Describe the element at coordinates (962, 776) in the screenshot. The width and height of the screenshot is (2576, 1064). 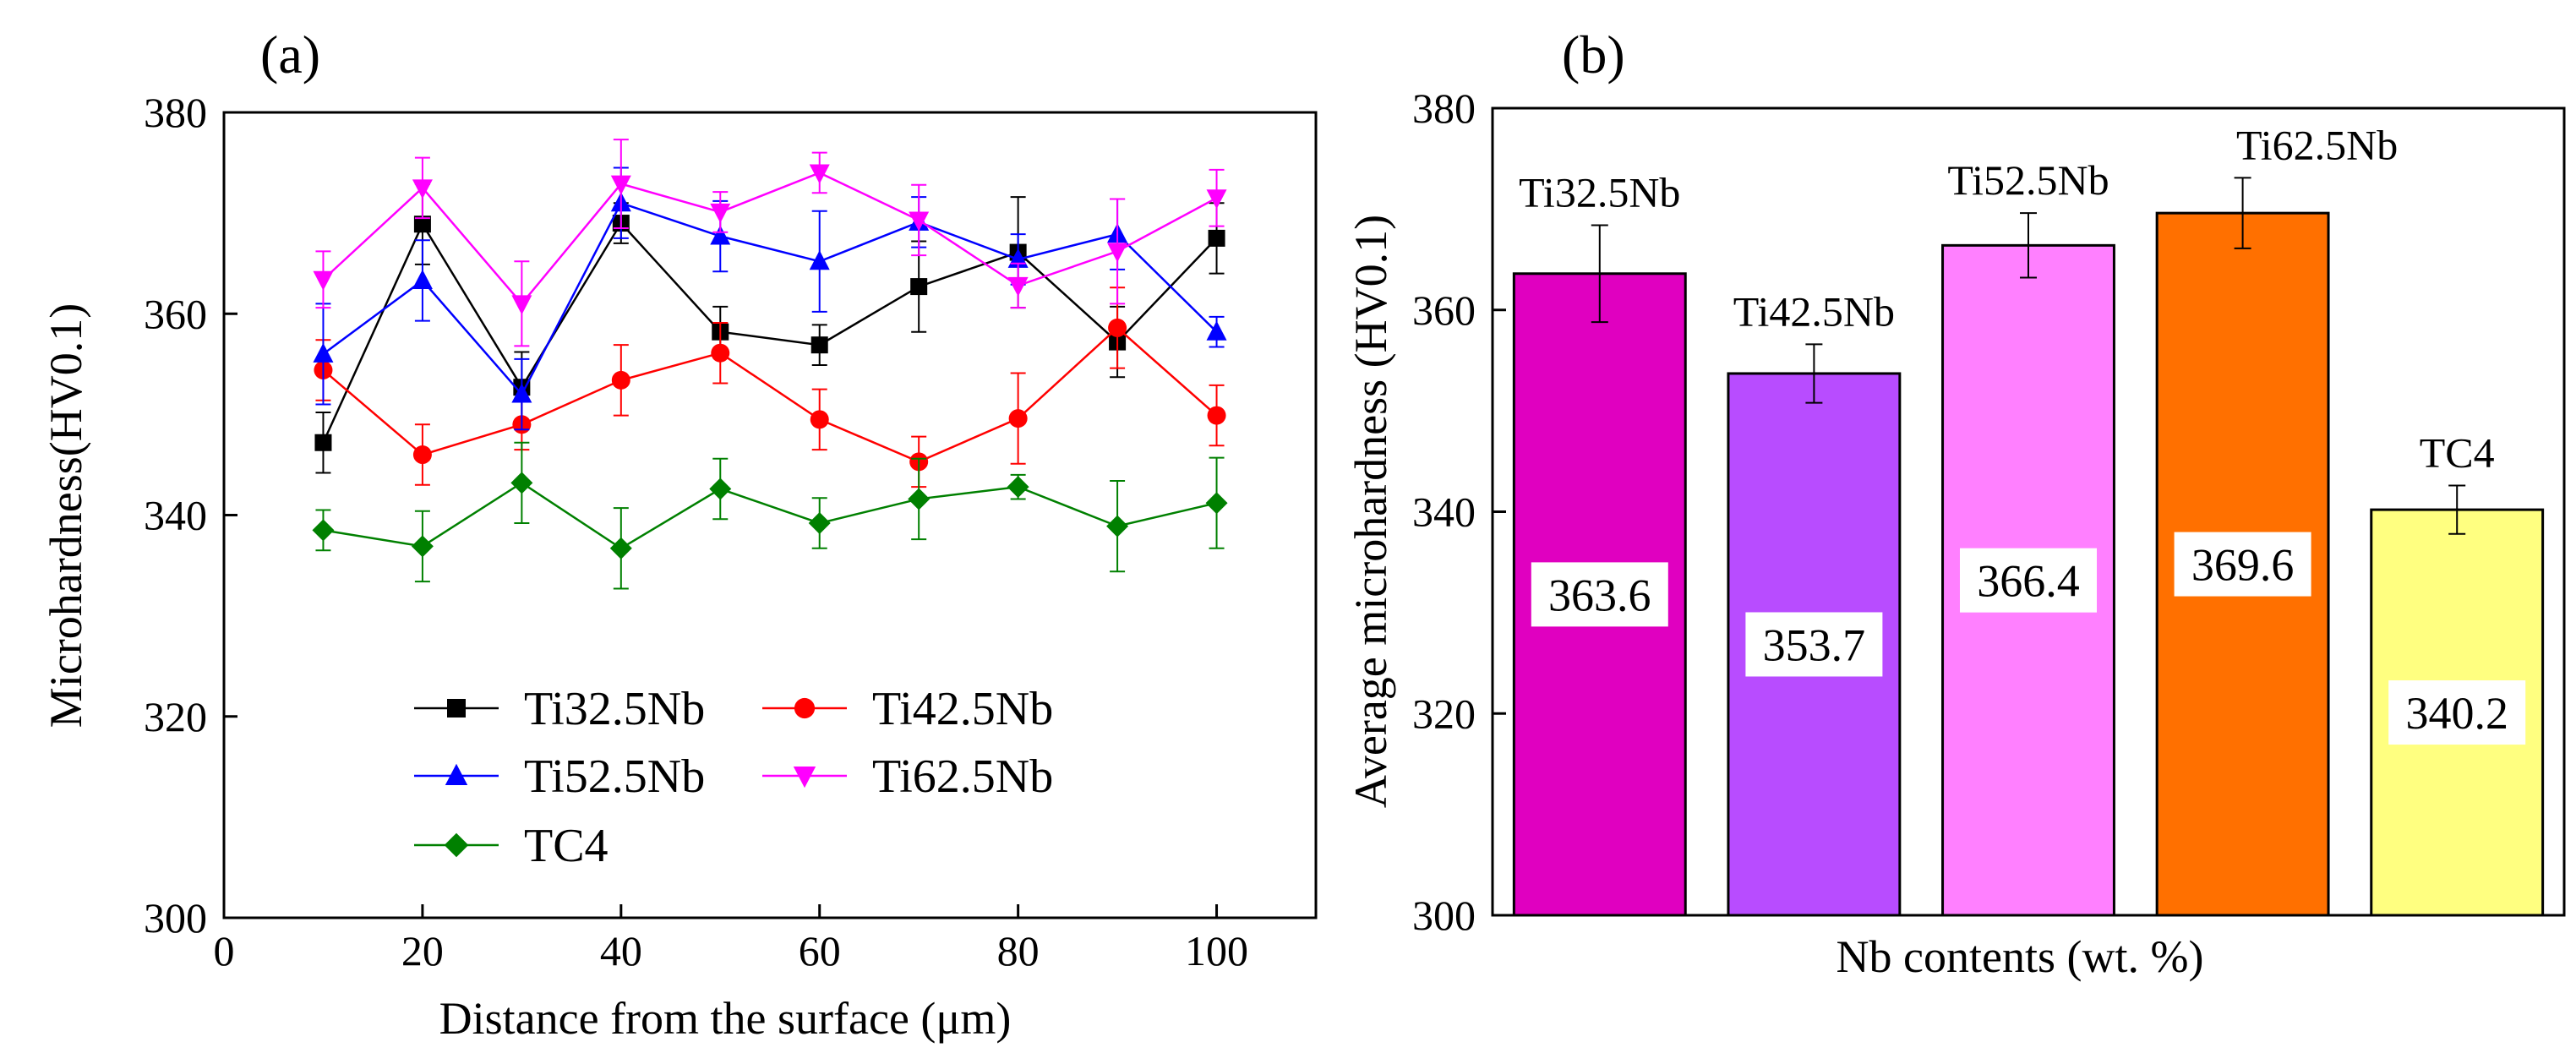
I see `panel-a-legend-label: Ti62.5Nb` at that location.